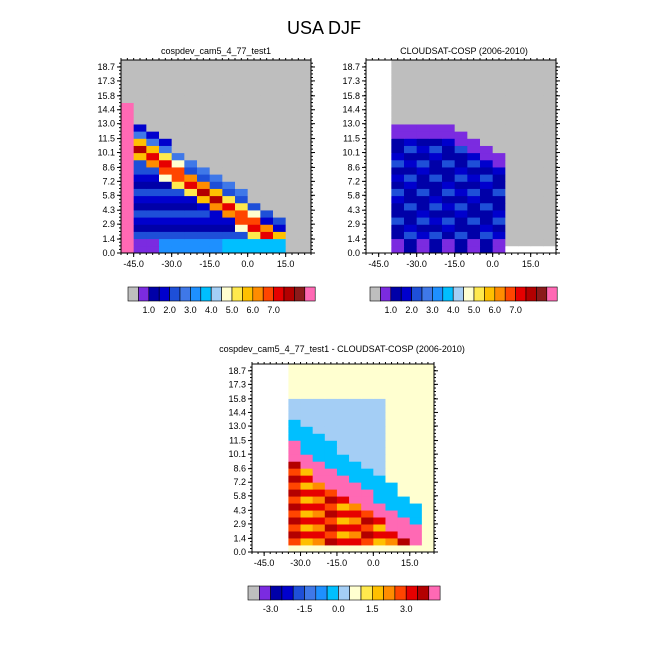 The height and width of the screenshot is (648, 648). What do you see at coordinates (353, 253) in the screenshot?
I see `y-tick-label: 0.0` at bounding box center [353, 253].